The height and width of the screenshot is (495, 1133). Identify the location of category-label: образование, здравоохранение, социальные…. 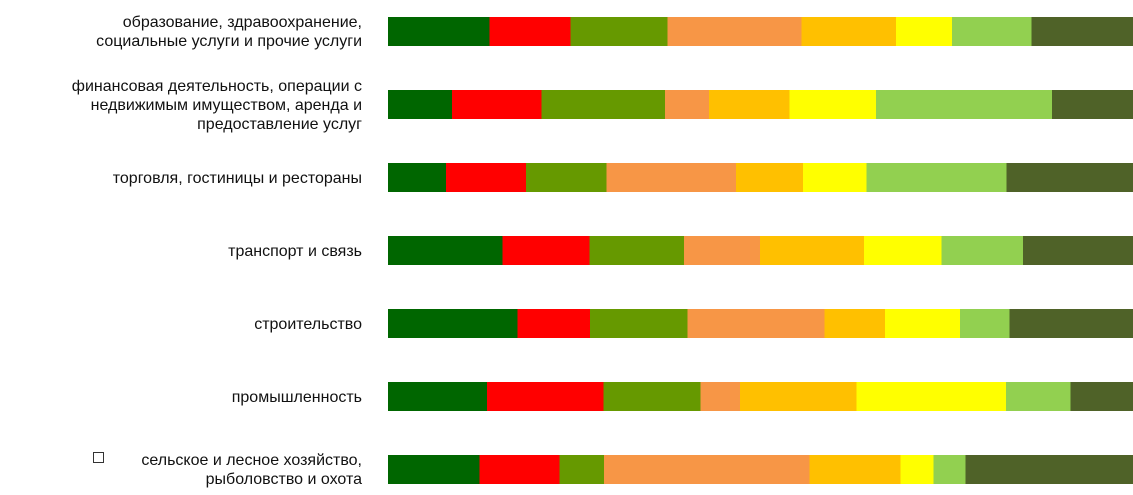
(229, 32).